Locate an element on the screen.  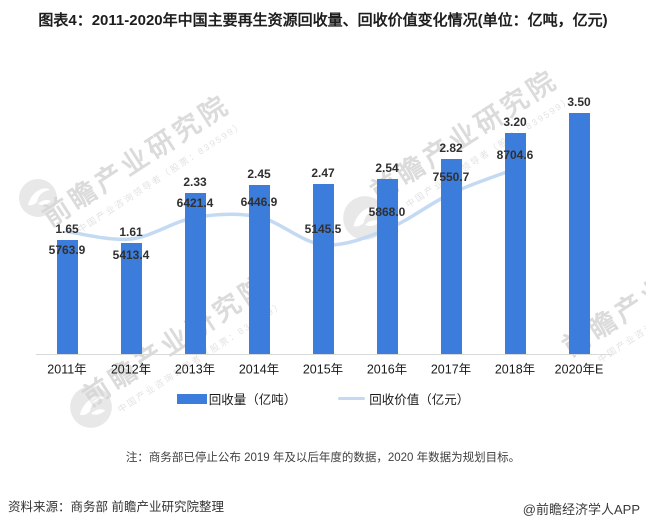
x-axis-tick-label: 2018年 is located at coordinates (515, 369).